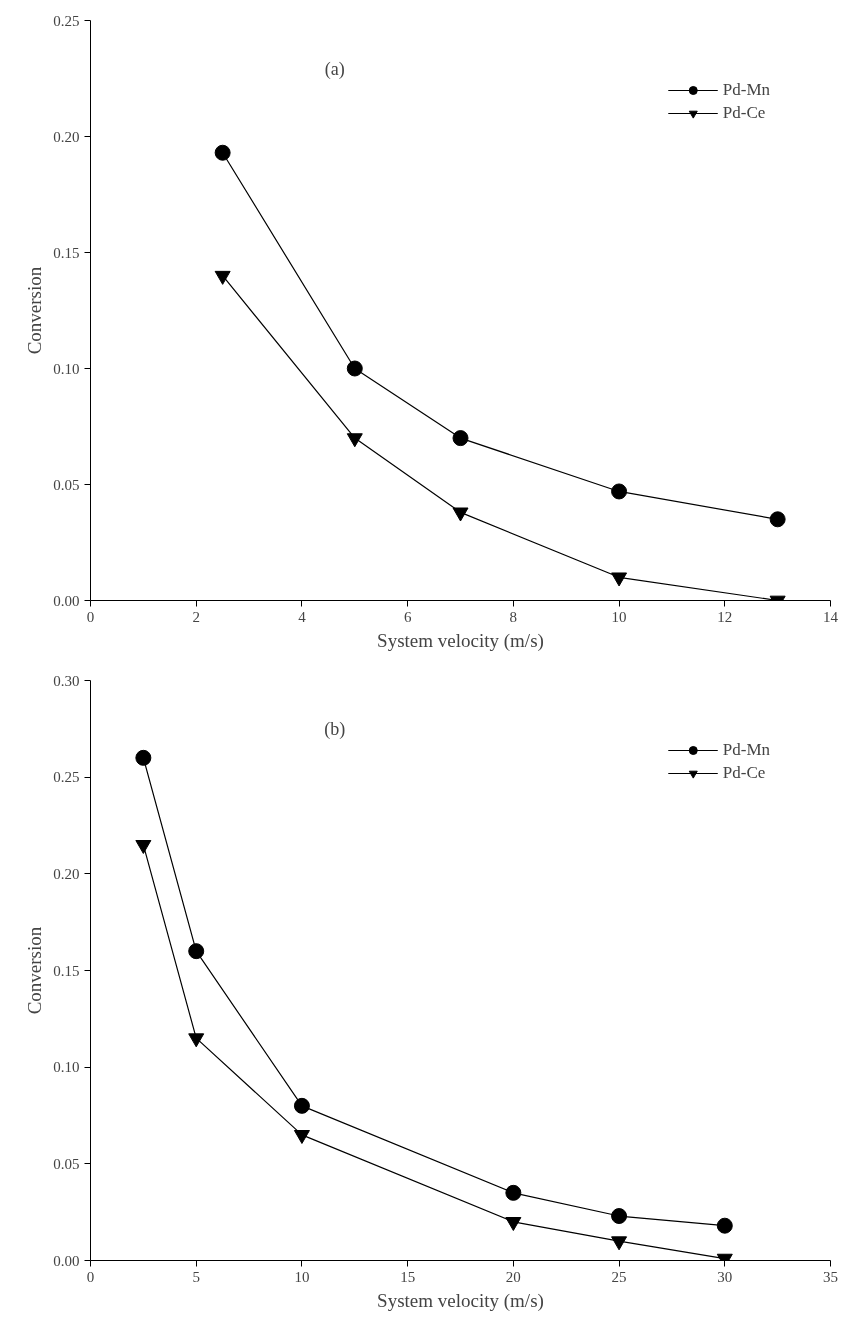  Describe the element at coordinates (830, 1276) in the screenshot. I see `x-tick-label: 35` at that location.